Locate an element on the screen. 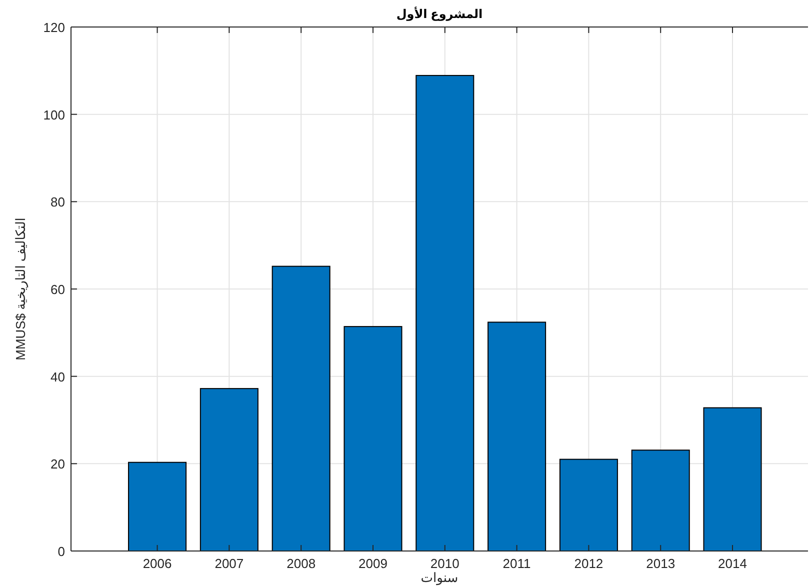 The image size is (810, 587). x-tick-label: 2014 is located at coordinates (732, 563).